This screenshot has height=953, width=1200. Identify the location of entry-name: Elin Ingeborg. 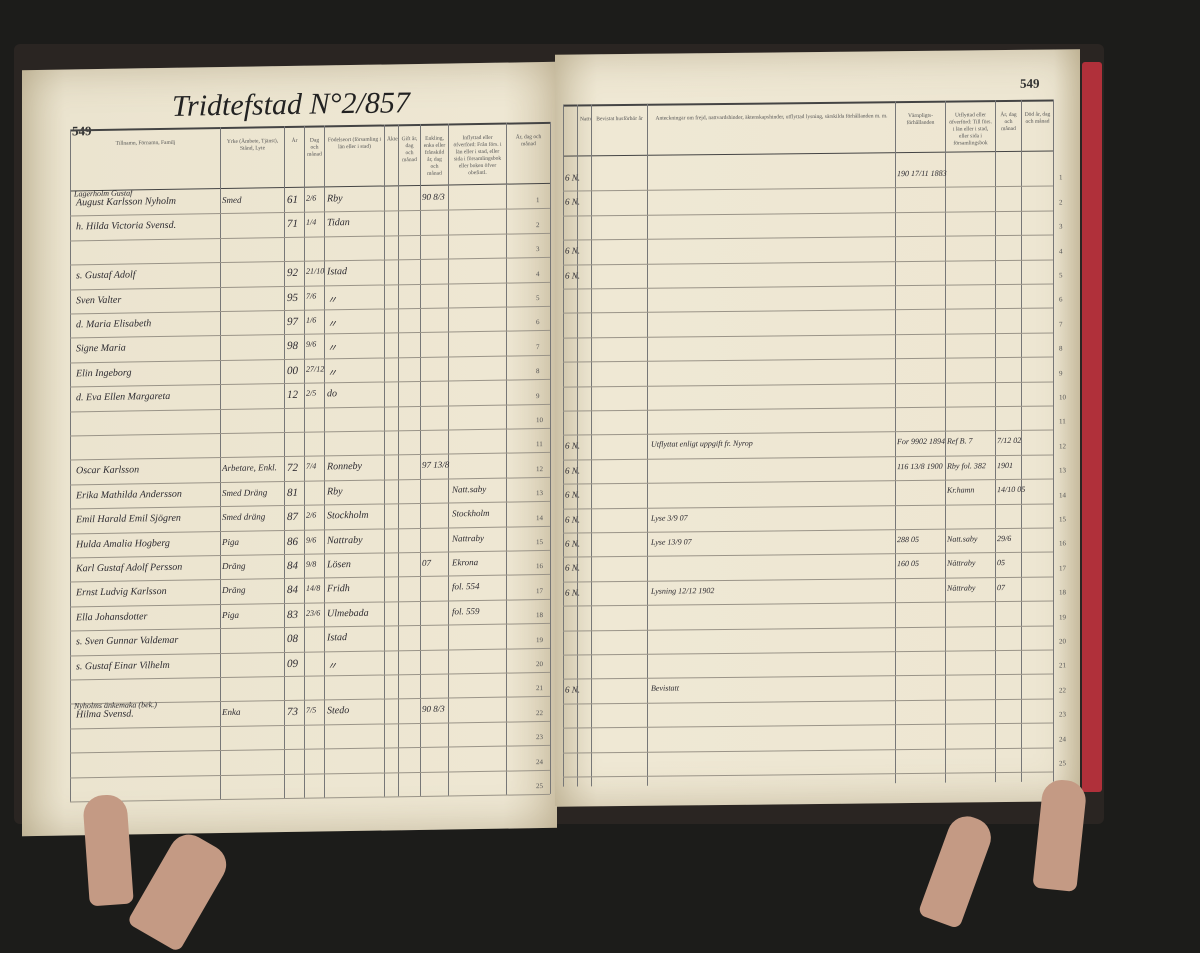
(104, 373).